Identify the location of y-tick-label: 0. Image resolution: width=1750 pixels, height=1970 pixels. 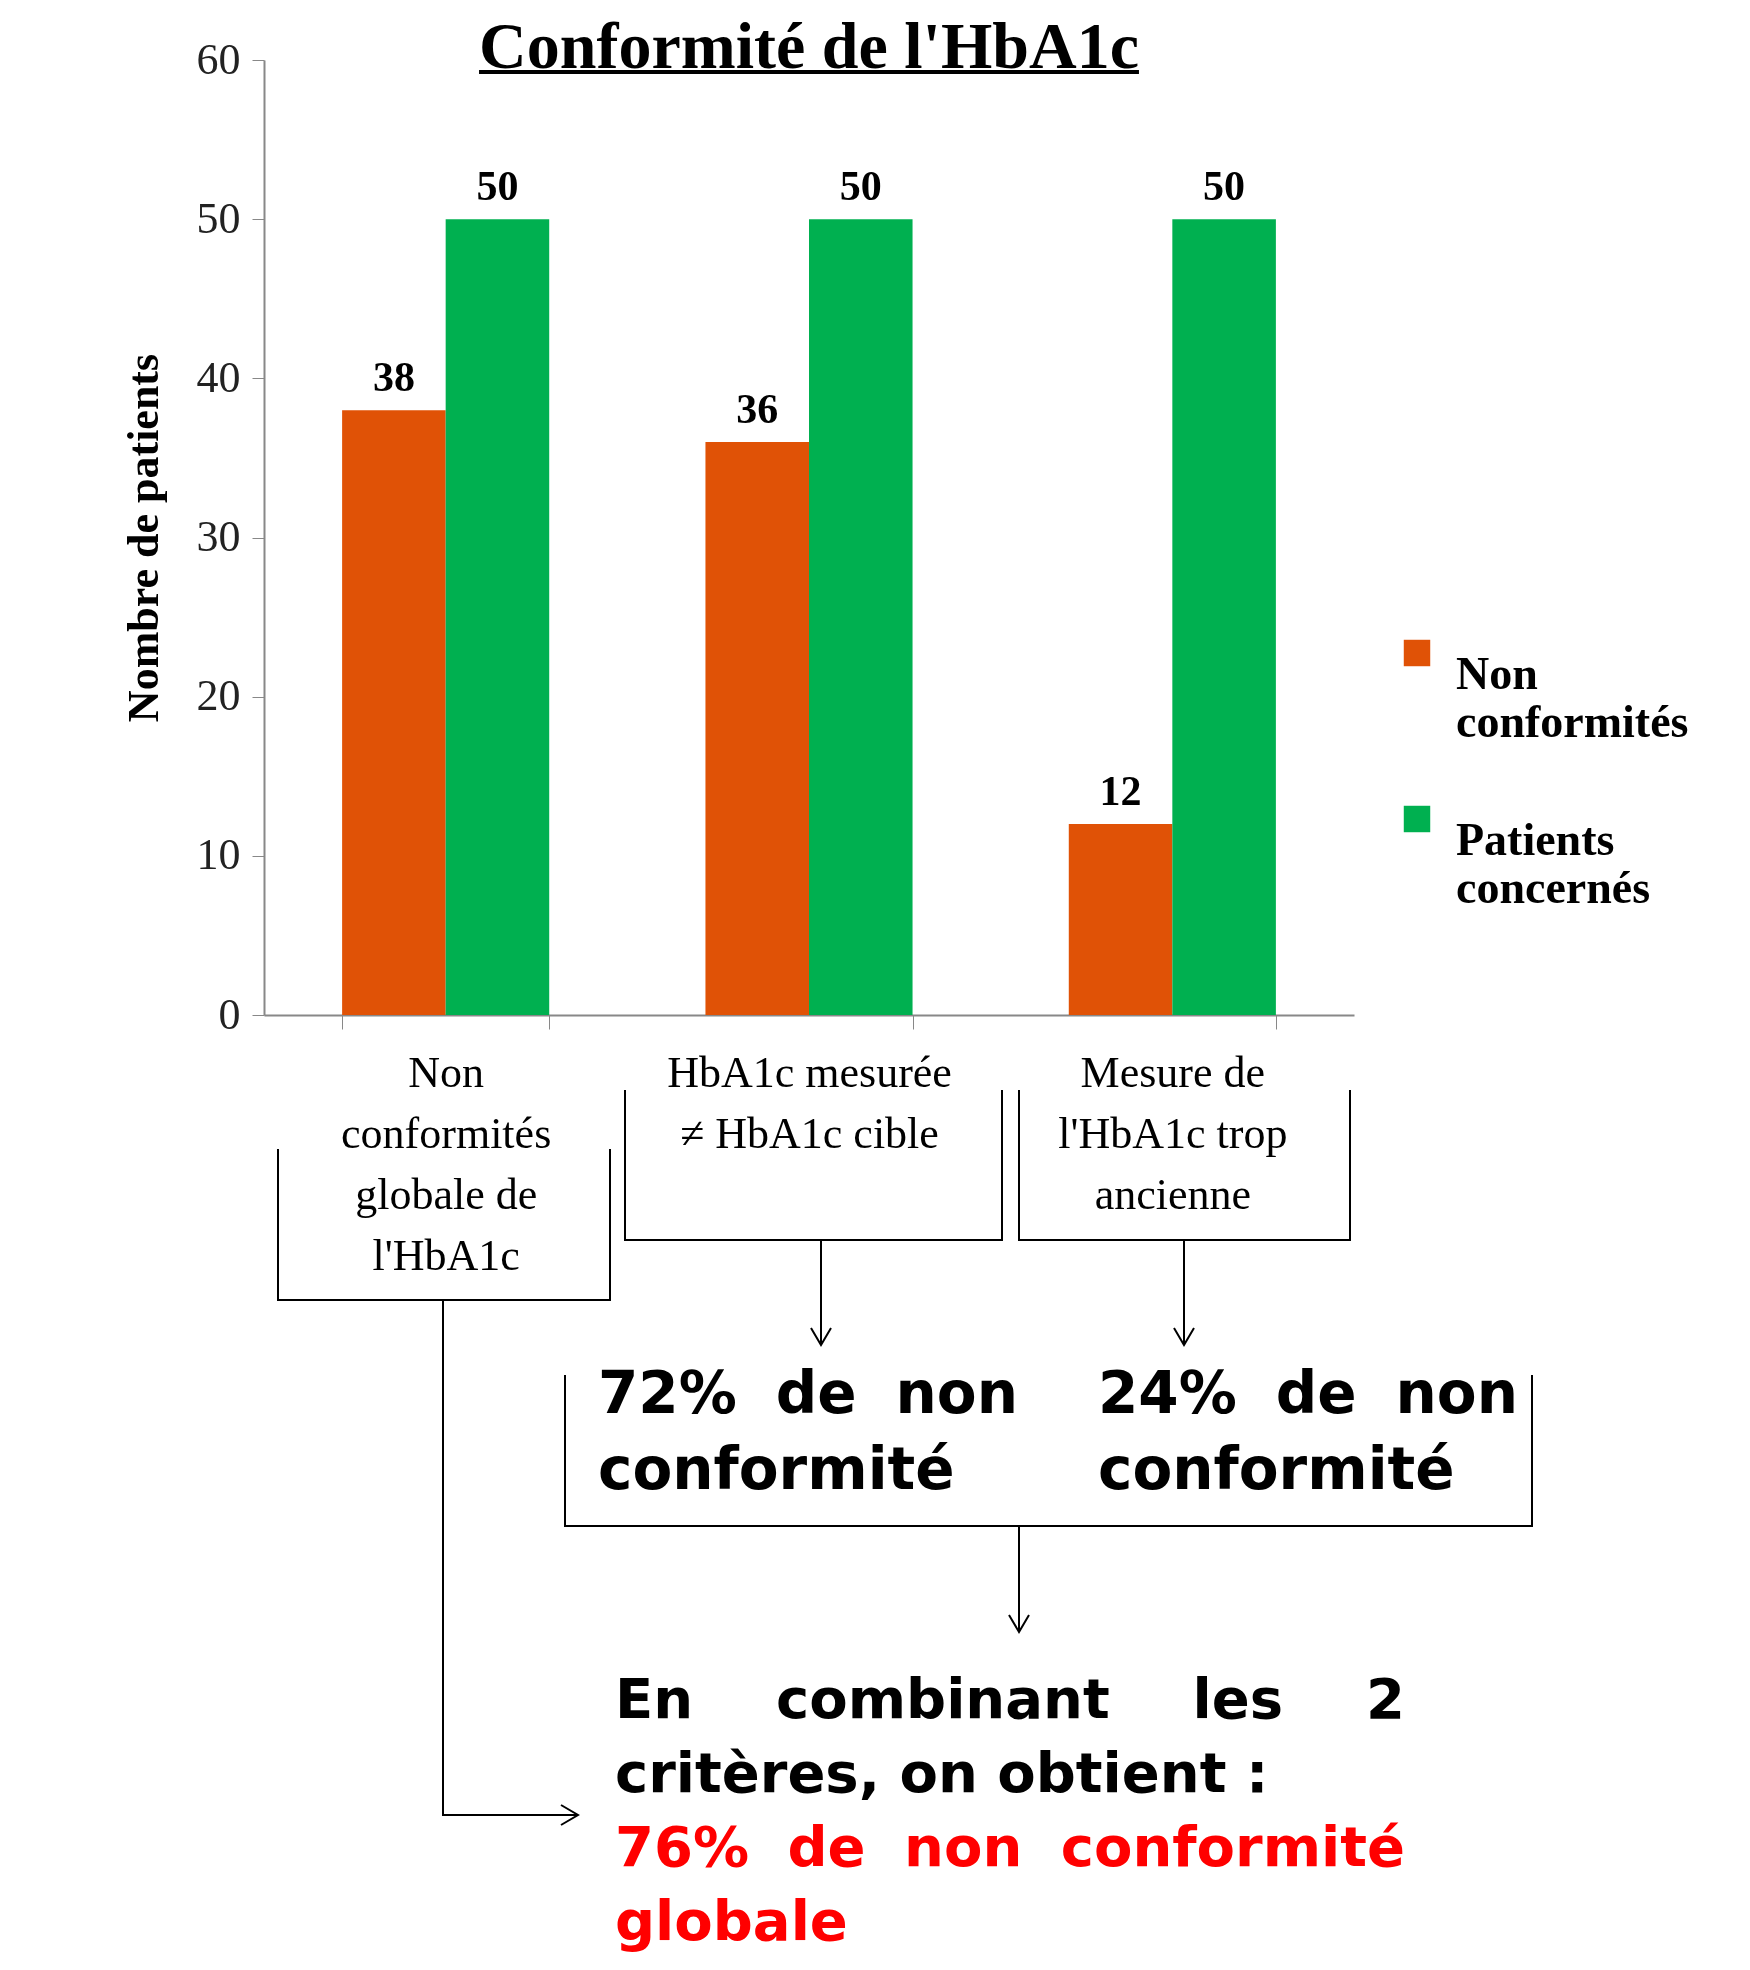
(229, 1014).